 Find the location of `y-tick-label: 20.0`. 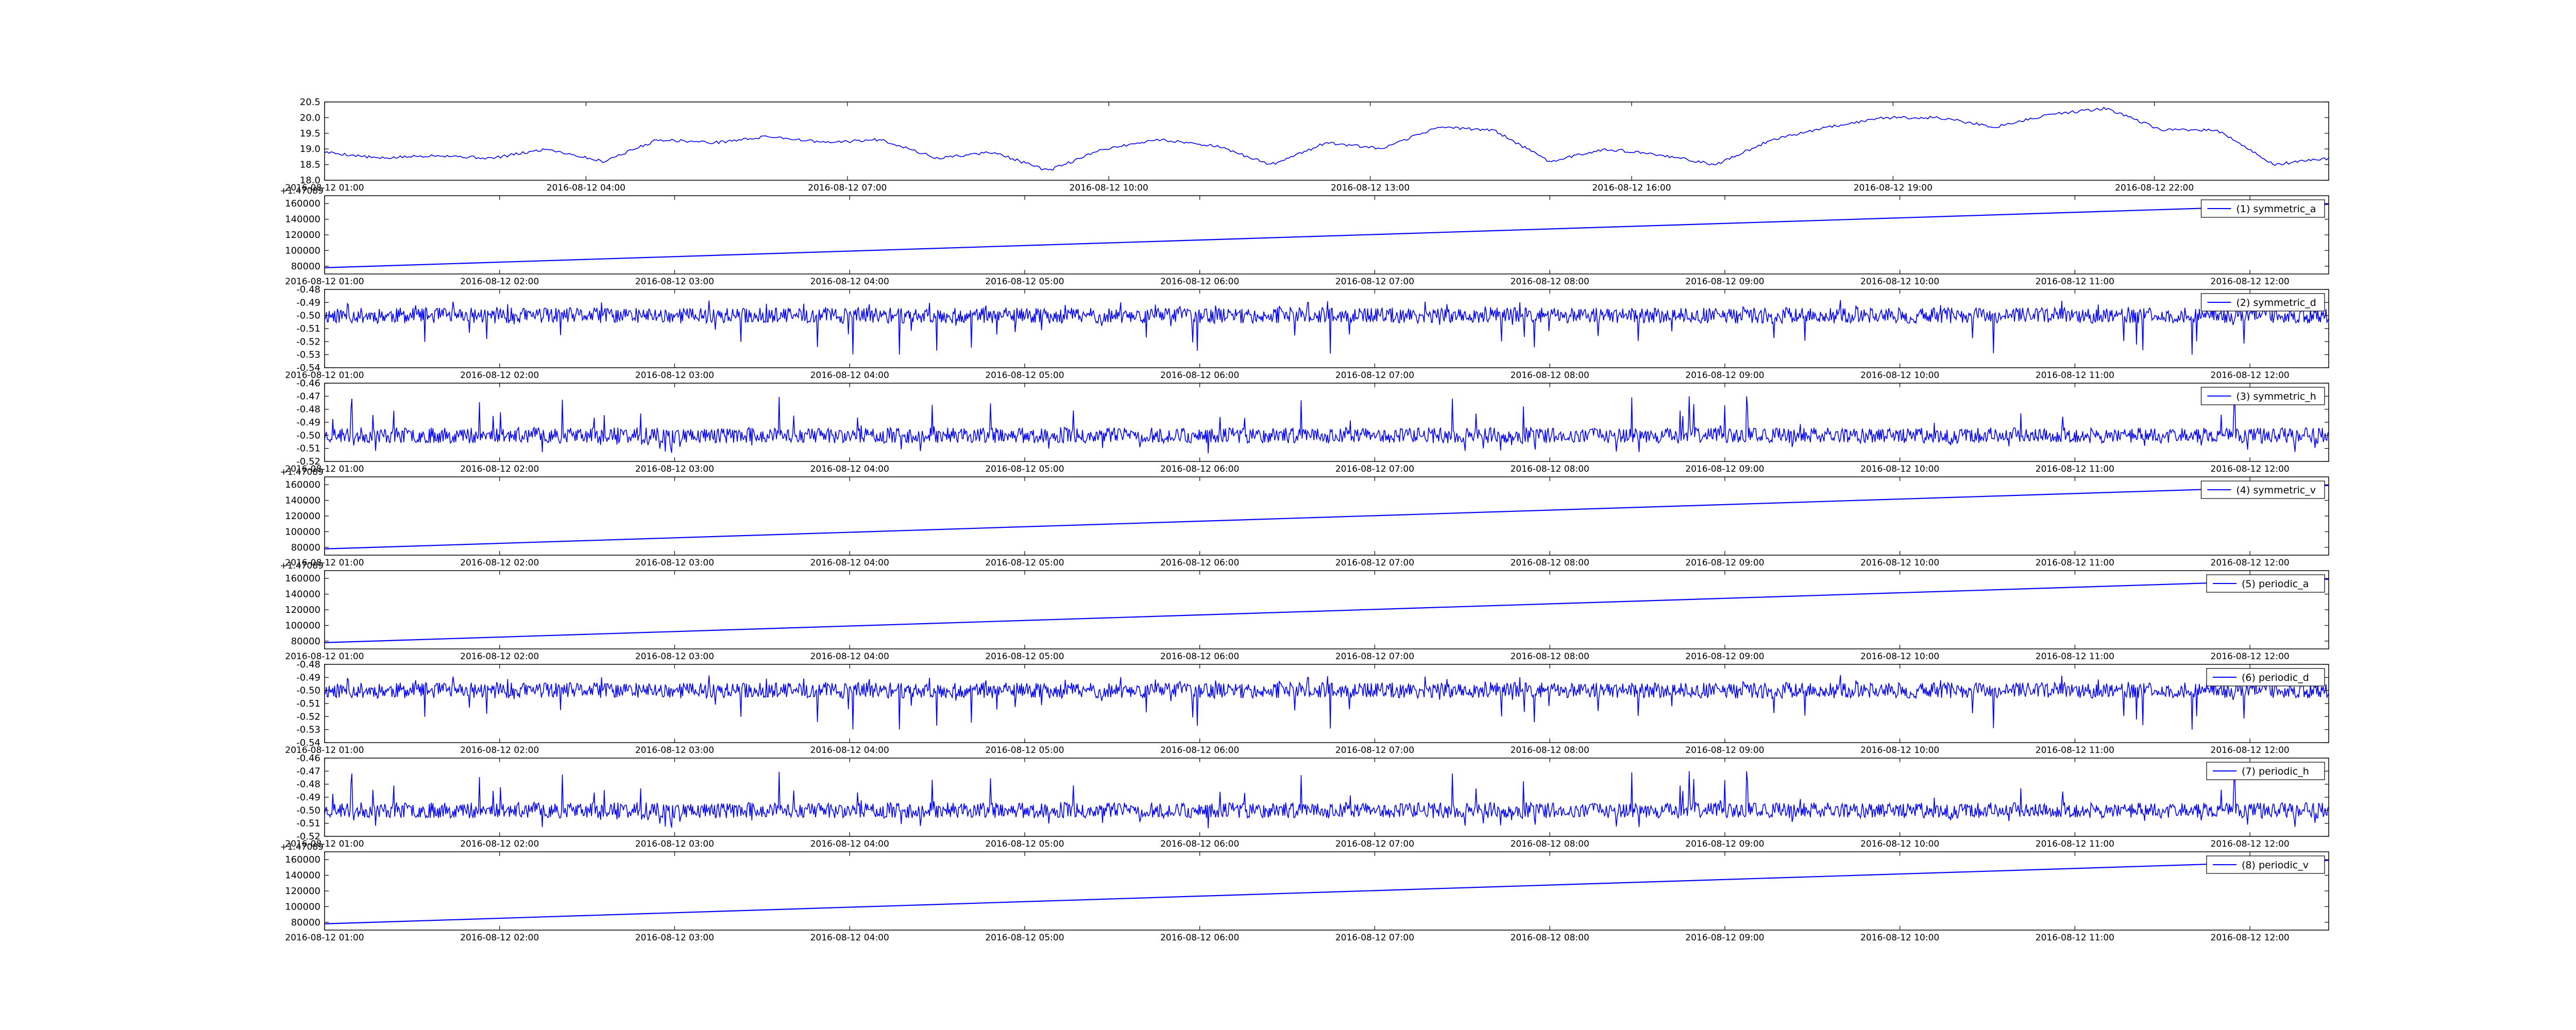

y-tick-label: 20.0 is located at coordinates (310, 117).